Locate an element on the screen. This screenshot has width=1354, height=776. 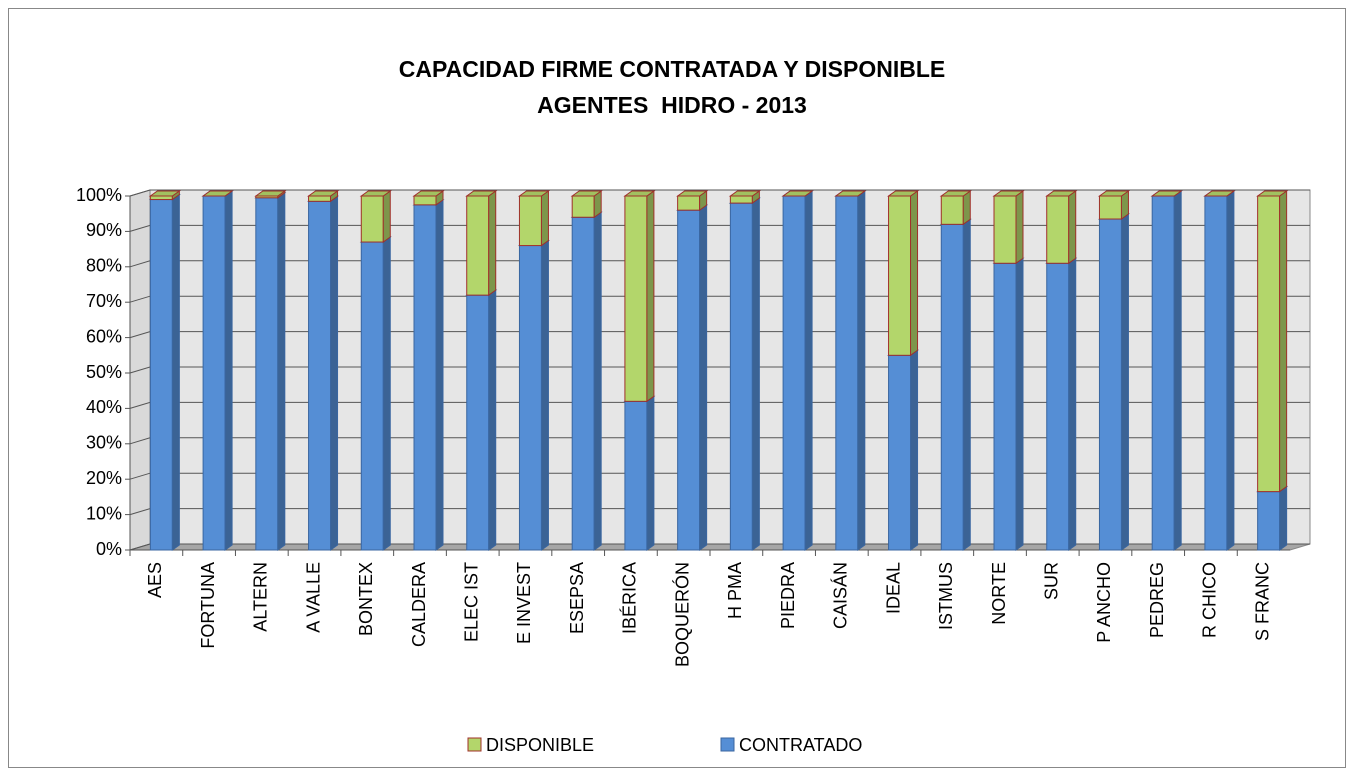
x-tick-label: P ANCHO is located at coordinates (1104, 602).